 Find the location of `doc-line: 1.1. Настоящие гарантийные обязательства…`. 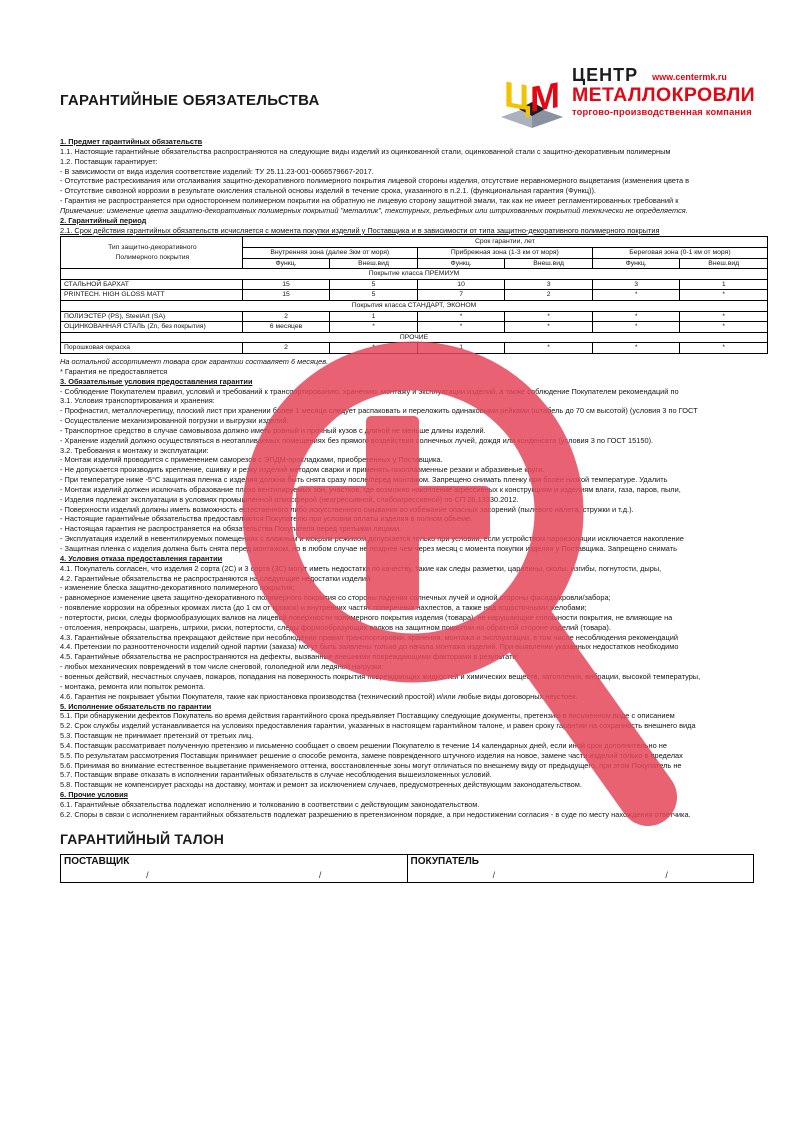

doc-line: 1.1. Настоящие гарантийные обязательства… is located at coordinates (365, 151).